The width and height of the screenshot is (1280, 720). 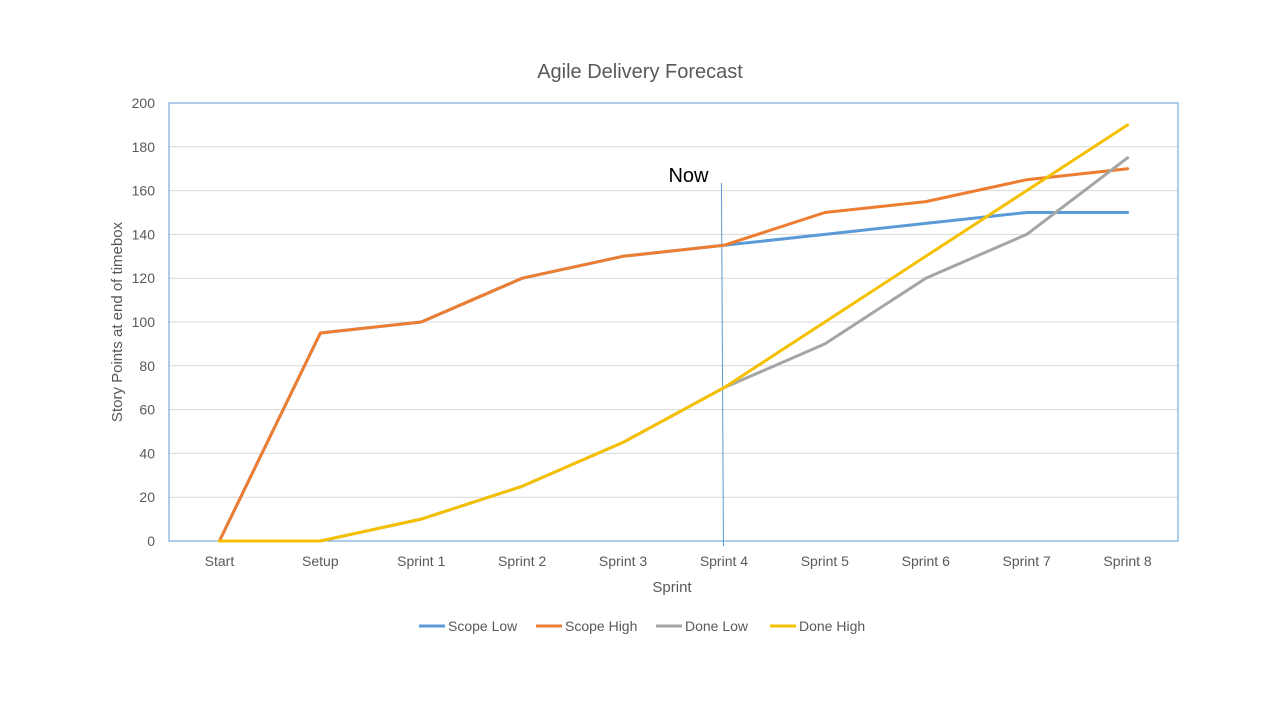 What do you see at coordinates (144, 191) in the screenshot?
I see `y-tick-label: 160` at bounding box center [144, 191].